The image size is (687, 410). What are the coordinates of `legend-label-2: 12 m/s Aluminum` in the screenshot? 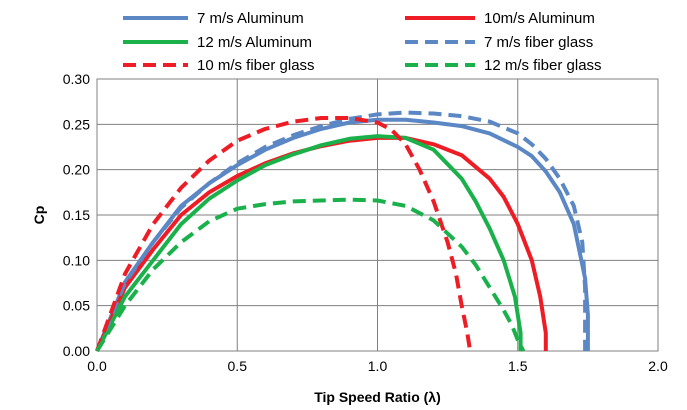 It's located at (254, 42).